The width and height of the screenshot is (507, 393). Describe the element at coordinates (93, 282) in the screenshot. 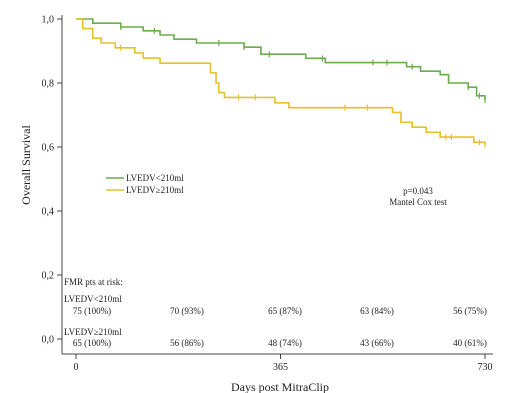

I see `risk-table-title: FMR pts at risk:` at that location.